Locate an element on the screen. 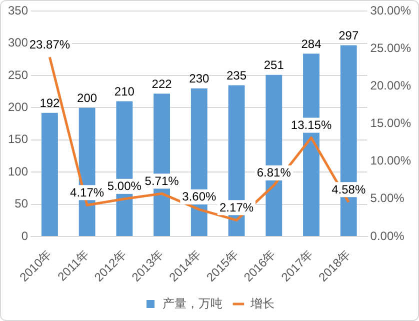  data-label: 222 is located at coordinates (162, 83).